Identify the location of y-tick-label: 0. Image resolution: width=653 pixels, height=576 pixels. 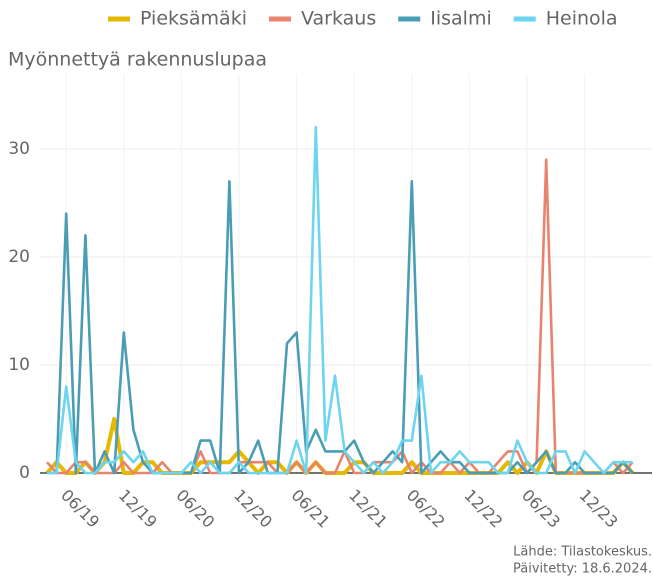
(24, 473).